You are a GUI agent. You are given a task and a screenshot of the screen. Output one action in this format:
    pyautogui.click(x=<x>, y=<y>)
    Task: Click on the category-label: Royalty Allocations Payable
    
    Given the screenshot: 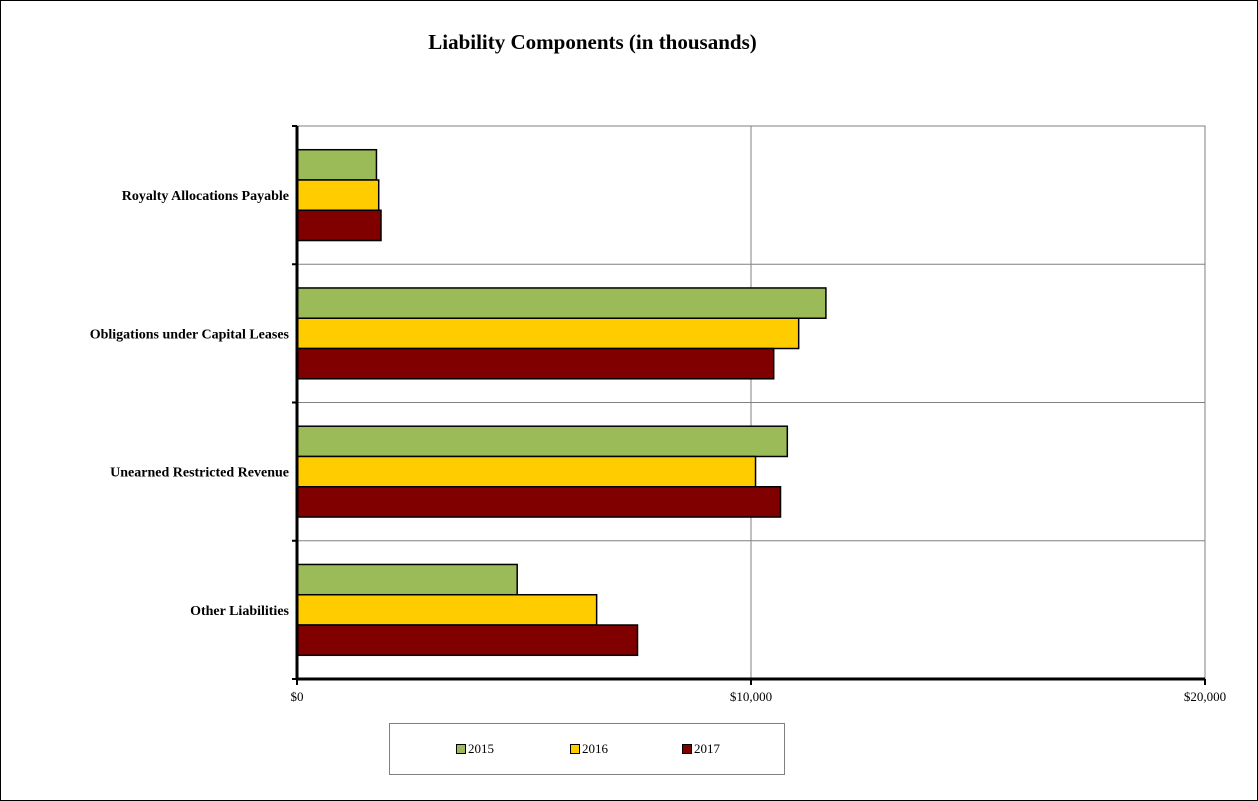 What is the action you would take?
    pyautogui.click(x=205, y=196)
    